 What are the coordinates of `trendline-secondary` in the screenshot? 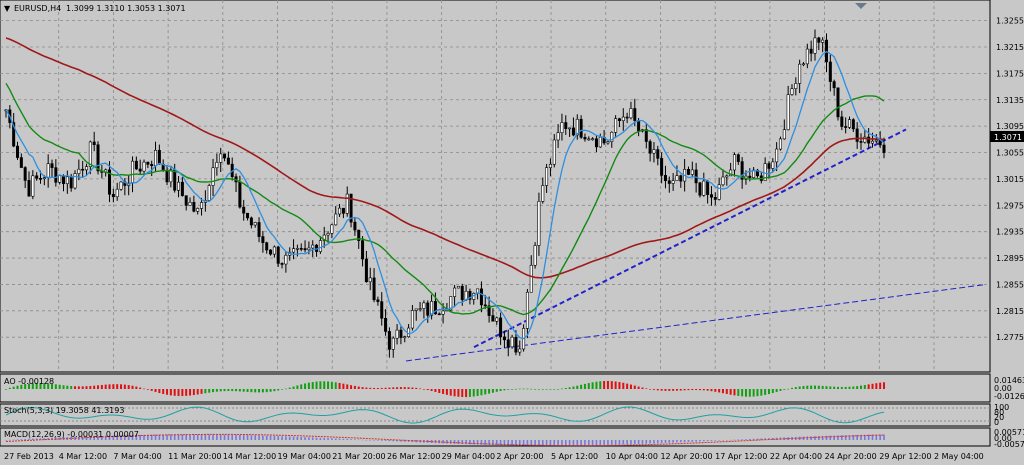 It's located at (696, 322).